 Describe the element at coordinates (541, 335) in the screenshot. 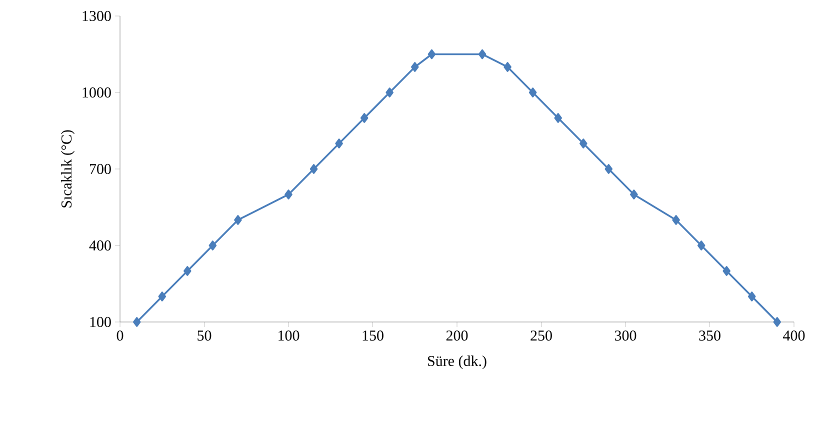

I see `x-tick-label: 250` at that location.